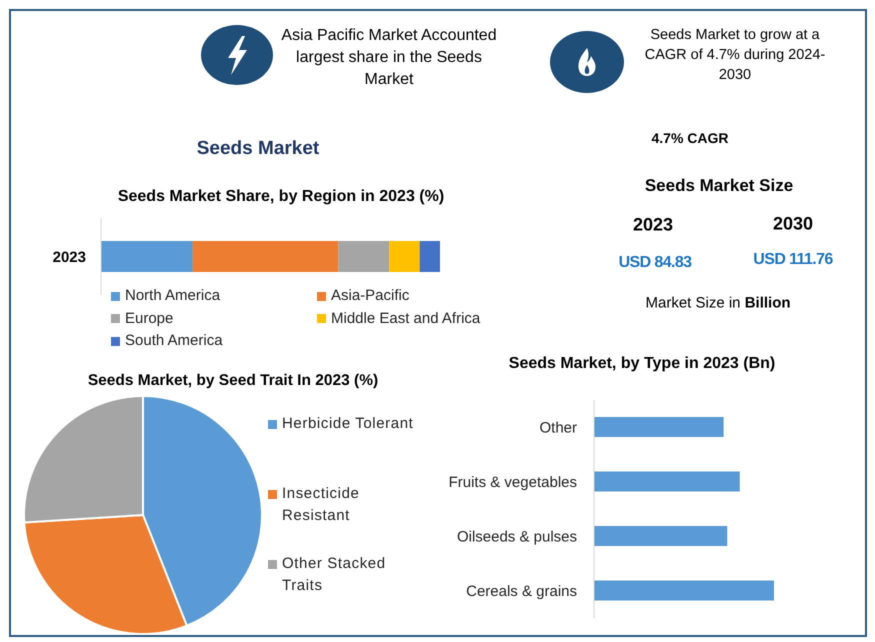  What do you see at coordinates (516, 537) in the screenshot?
I see `y-tick-label: Oilseeds & pulses` at bounding box center [516, 537].